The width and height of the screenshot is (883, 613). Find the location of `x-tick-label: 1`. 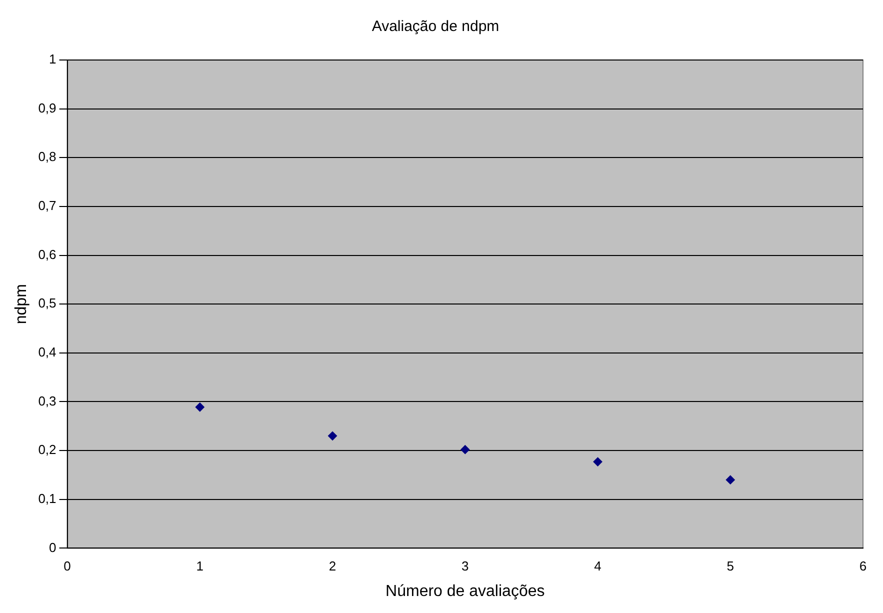

x-tick-label: 1 is located at coordinates (200, 566).